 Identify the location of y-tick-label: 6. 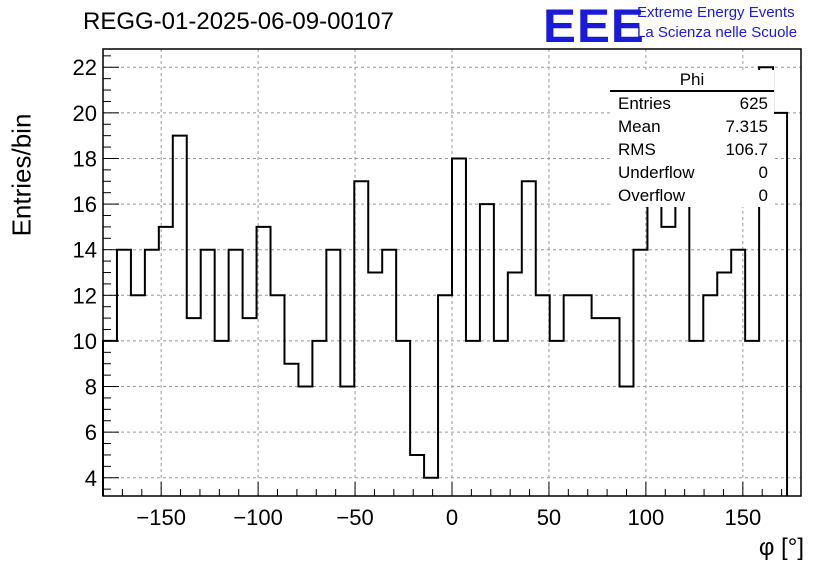
(91, 432).